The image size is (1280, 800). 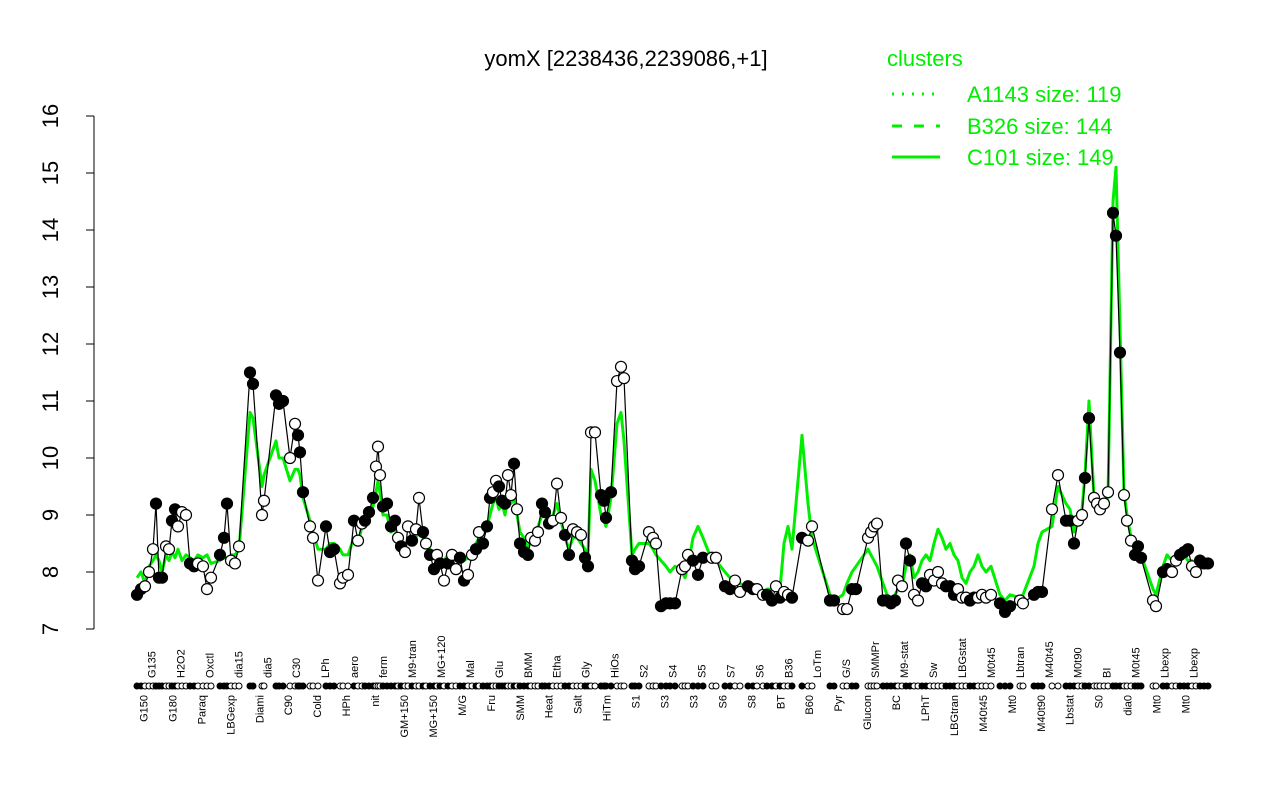 What do you see at coordinates (347, 705) in the screenshot?
I see `x-tick-label: HPh` at bounding box center [347, 705].